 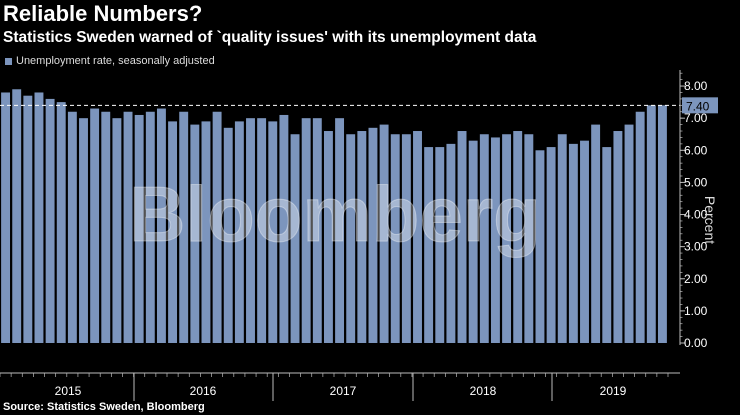 I want to click on y-axis: 0.00 1.00 2.00 3.00 4.00 5.00 6.00 7.00 8.00 7.40, so click(x=698, y=210).